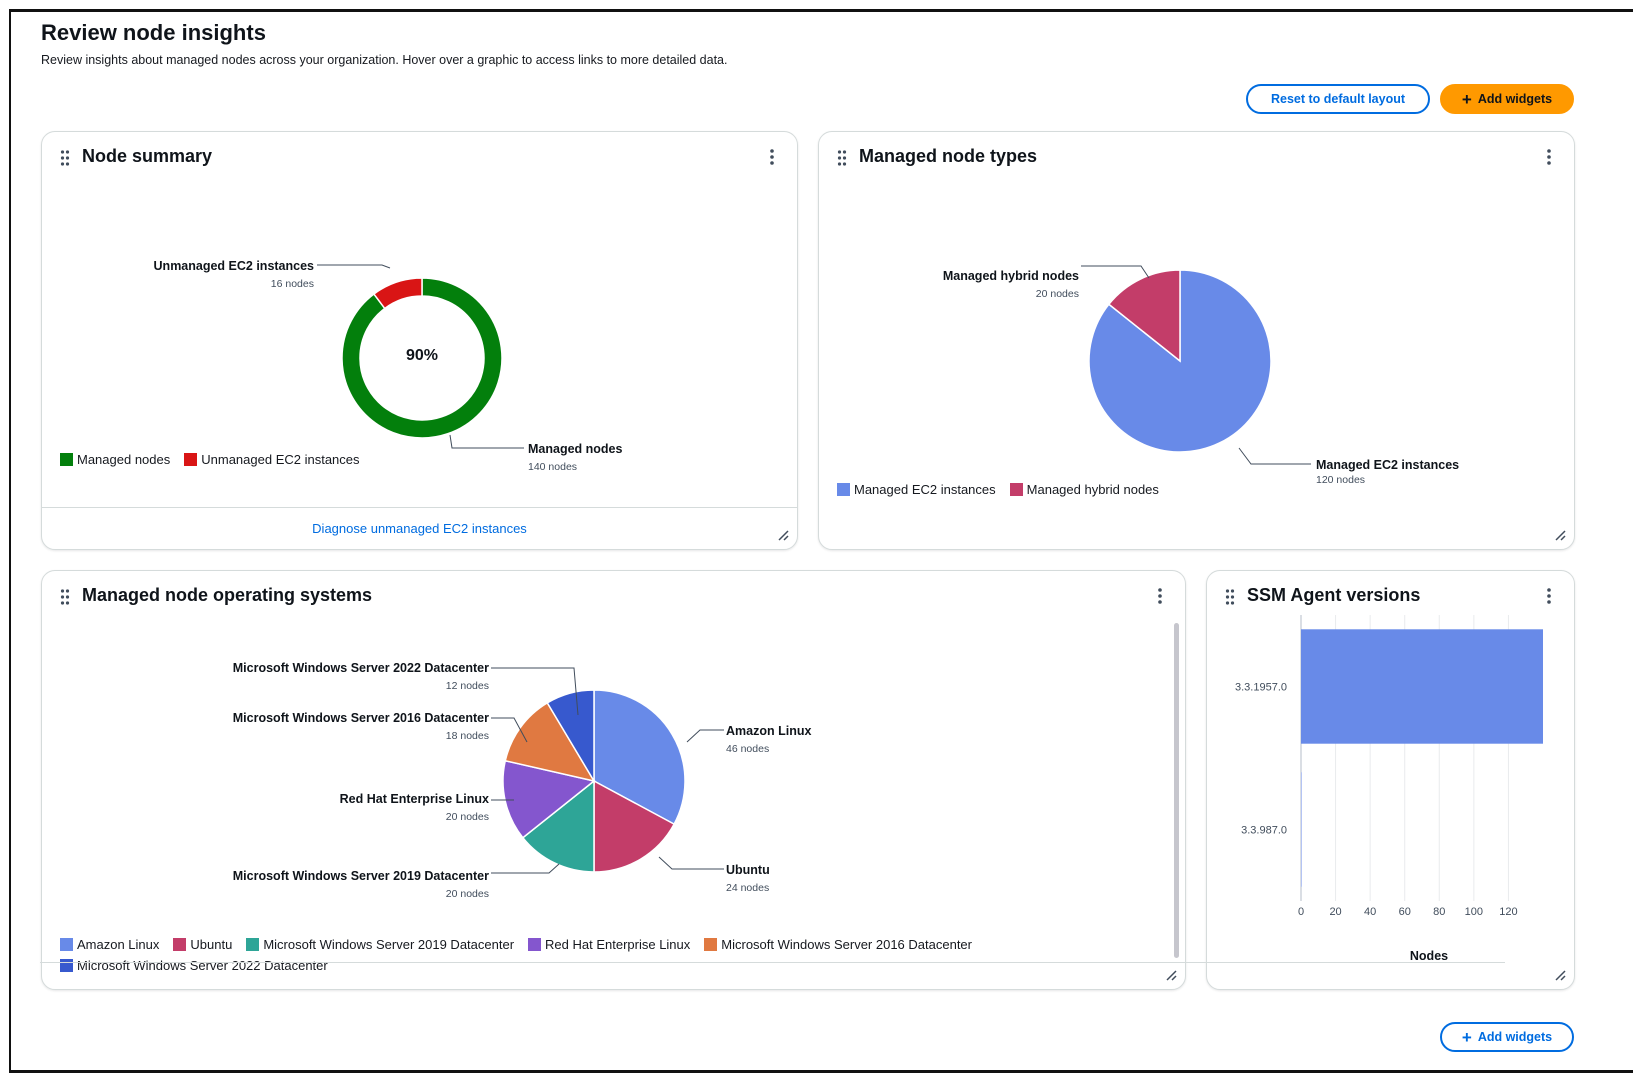 Image resolution: width=1641 pixels, height=1075 pixels. I want to click on scrollbar, so click(1176, 790).